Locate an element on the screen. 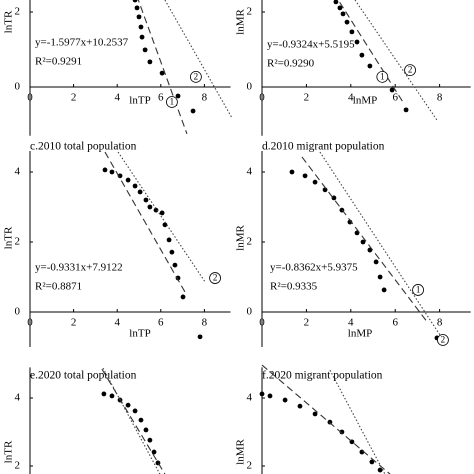  equation: y=-1.5977x+10.2537 is located at coordinates (82, 43).